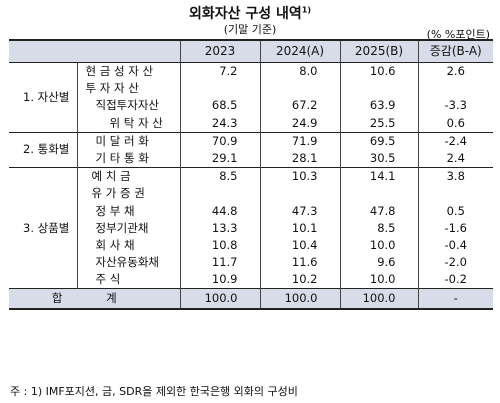 The height and width of the screenshot is (403, 500). What do you see at coordinates (300, 158) in the screenshot?
I see `cell-v2024: 28.1` at bounding box center [300, 158].